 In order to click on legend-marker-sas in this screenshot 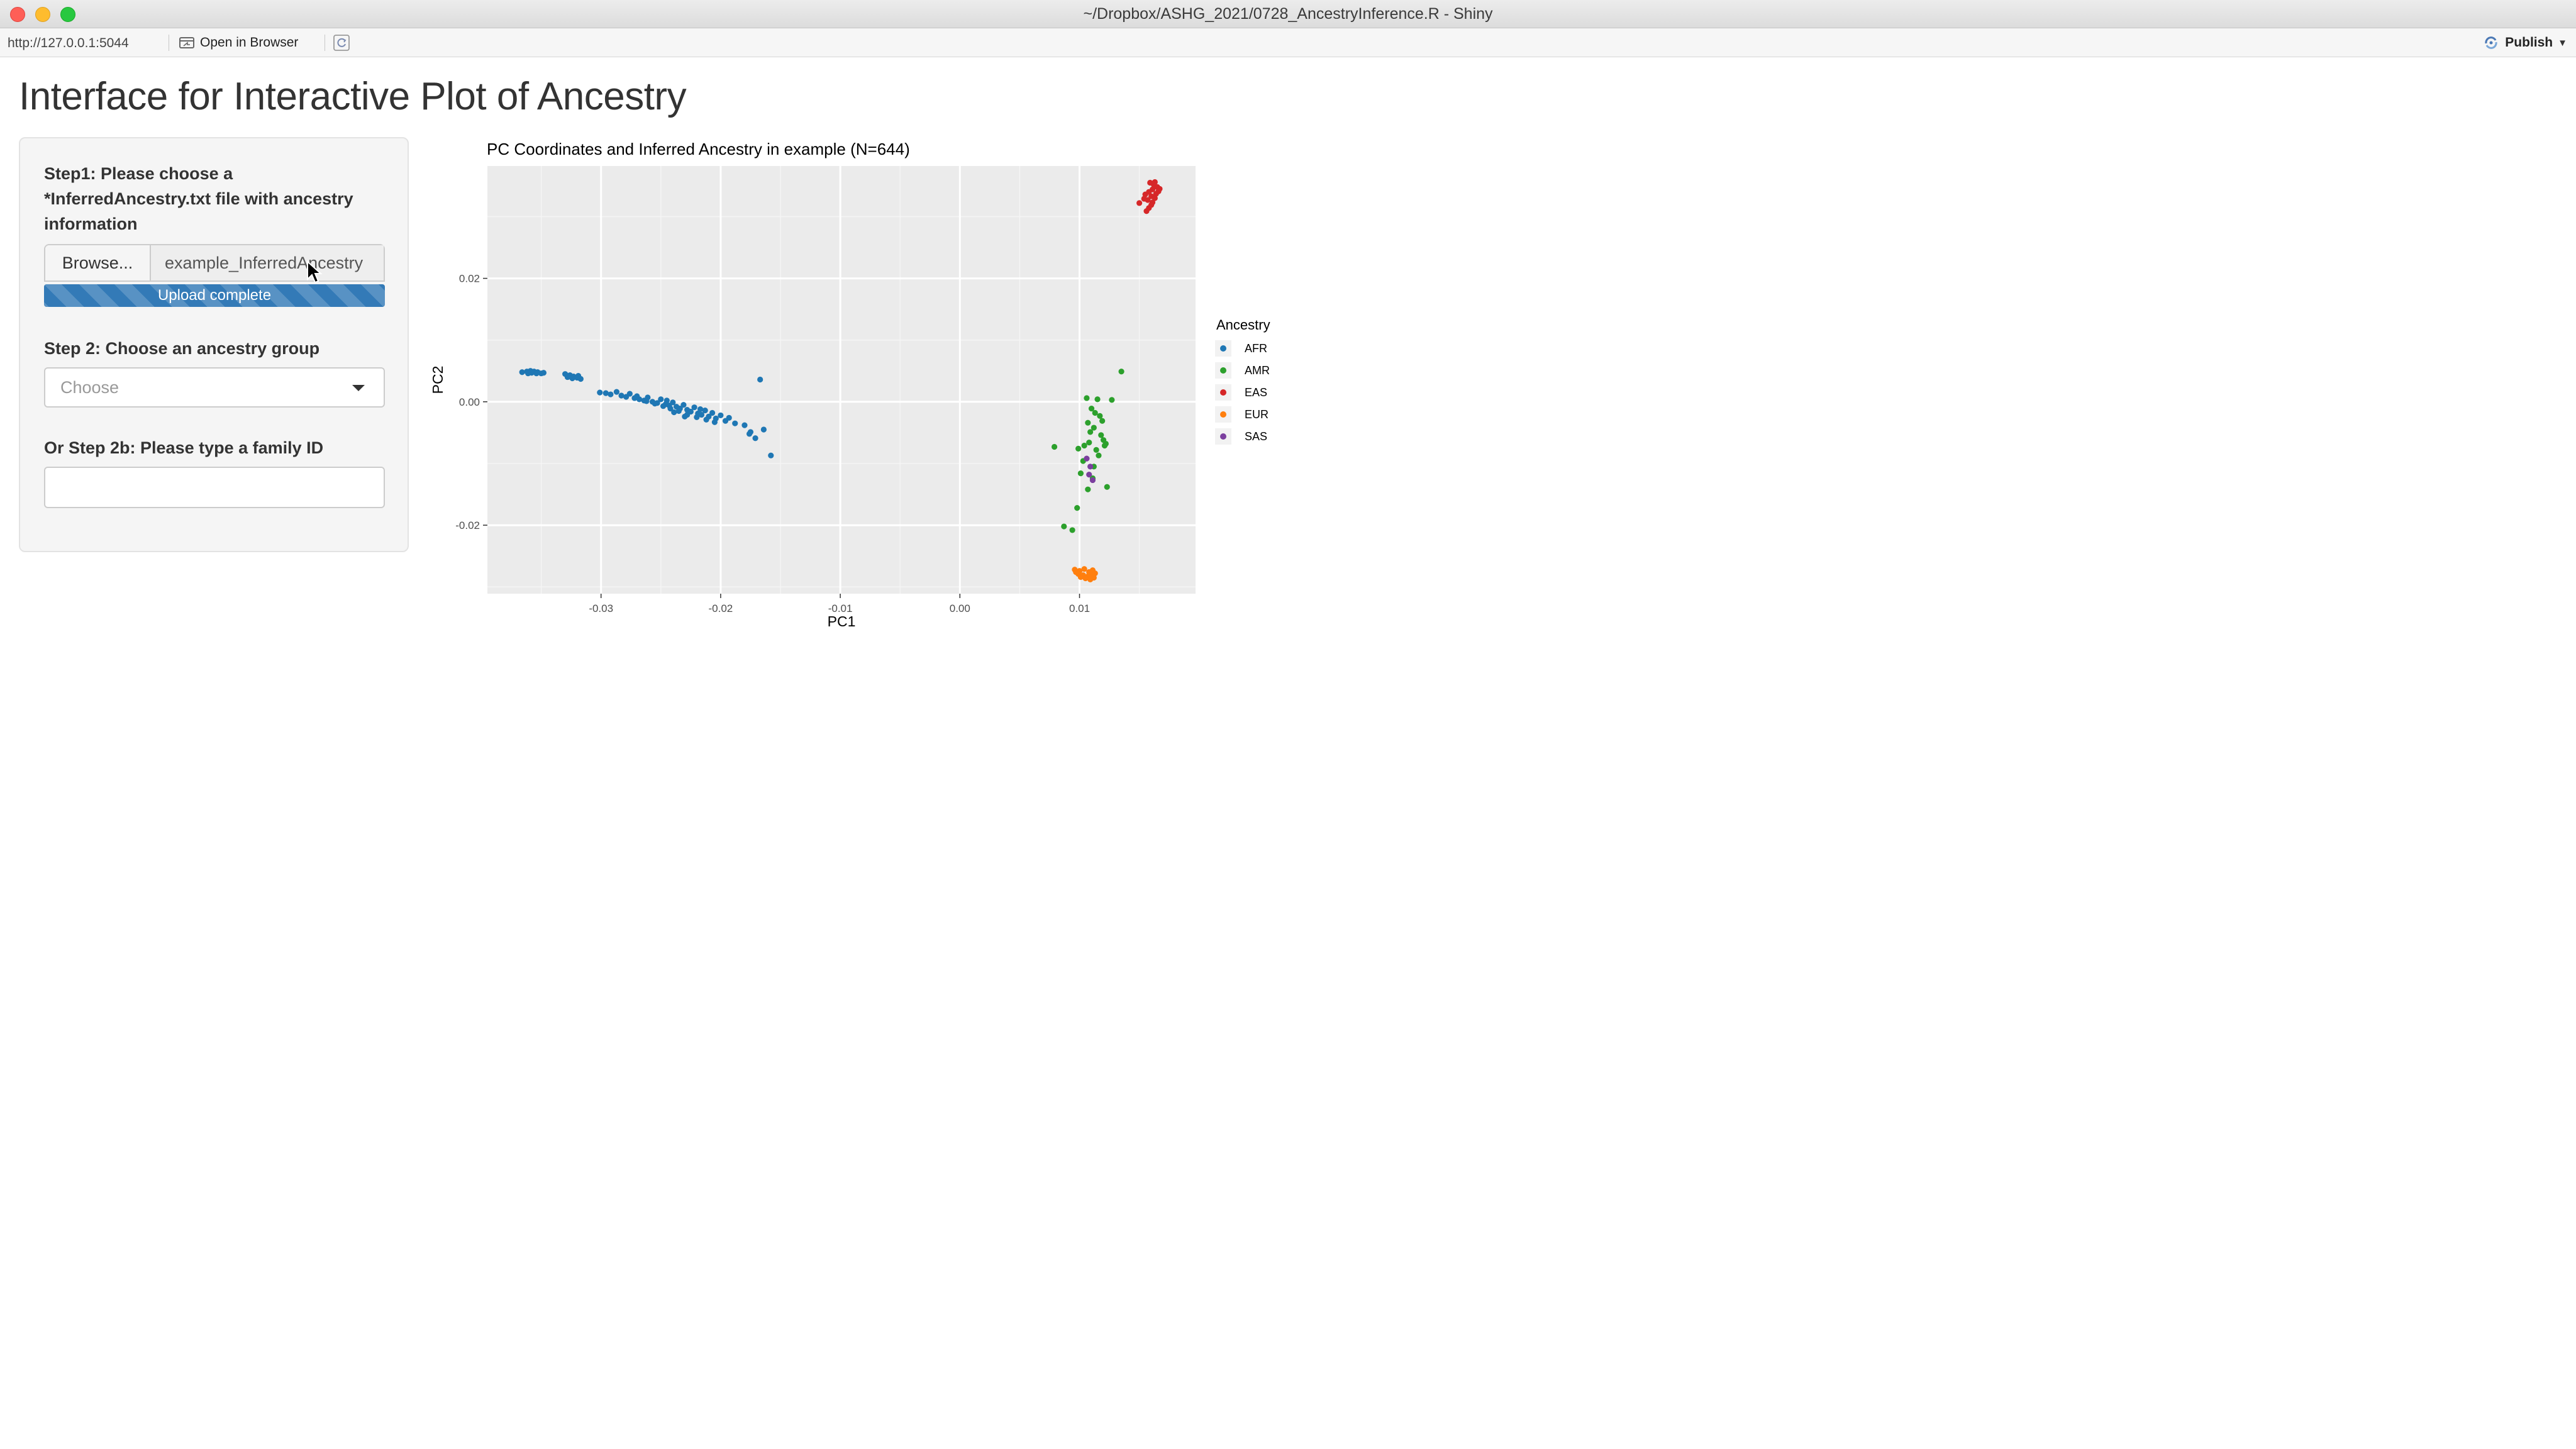, I will do `click(1223, 436)`.